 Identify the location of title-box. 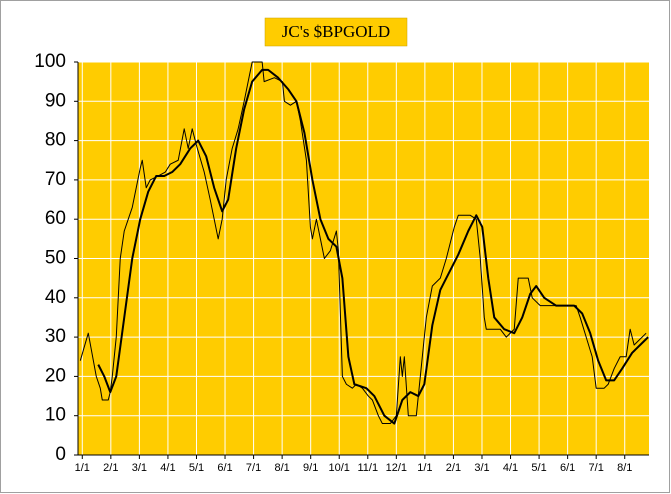
(336, 32).